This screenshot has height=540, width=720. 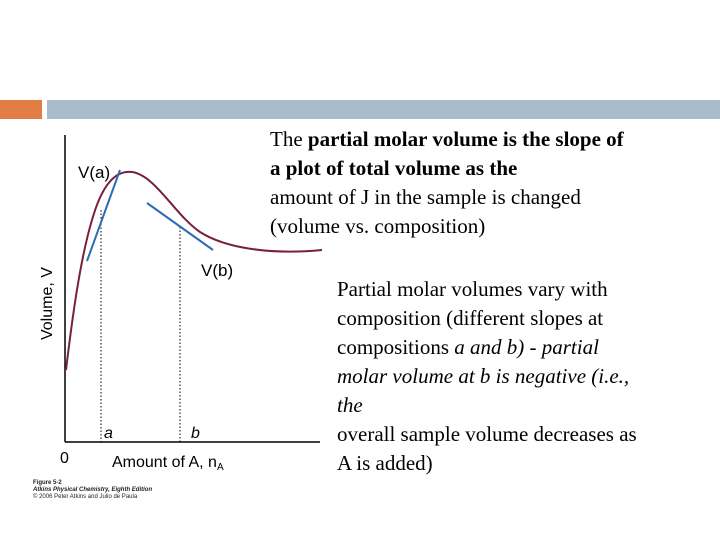 I want to click on main-line-1: The partial molar volume is the slope of, so click(x=490, y=139).